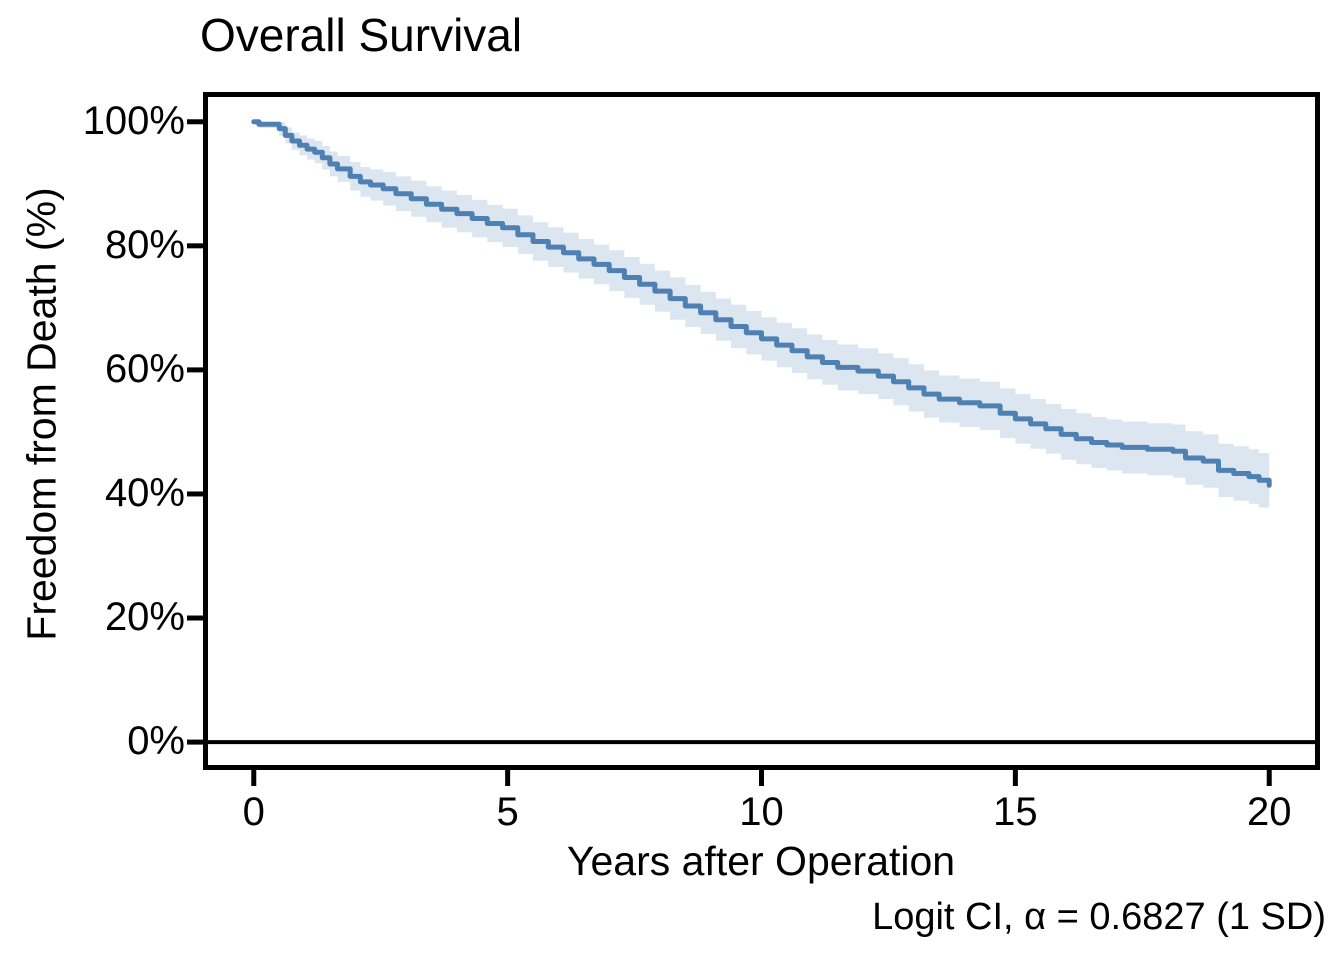 Image resolution: width=1344 pixels, height=960 pixels. I want to click on y-tick-label: 20%, so click(144, 617).